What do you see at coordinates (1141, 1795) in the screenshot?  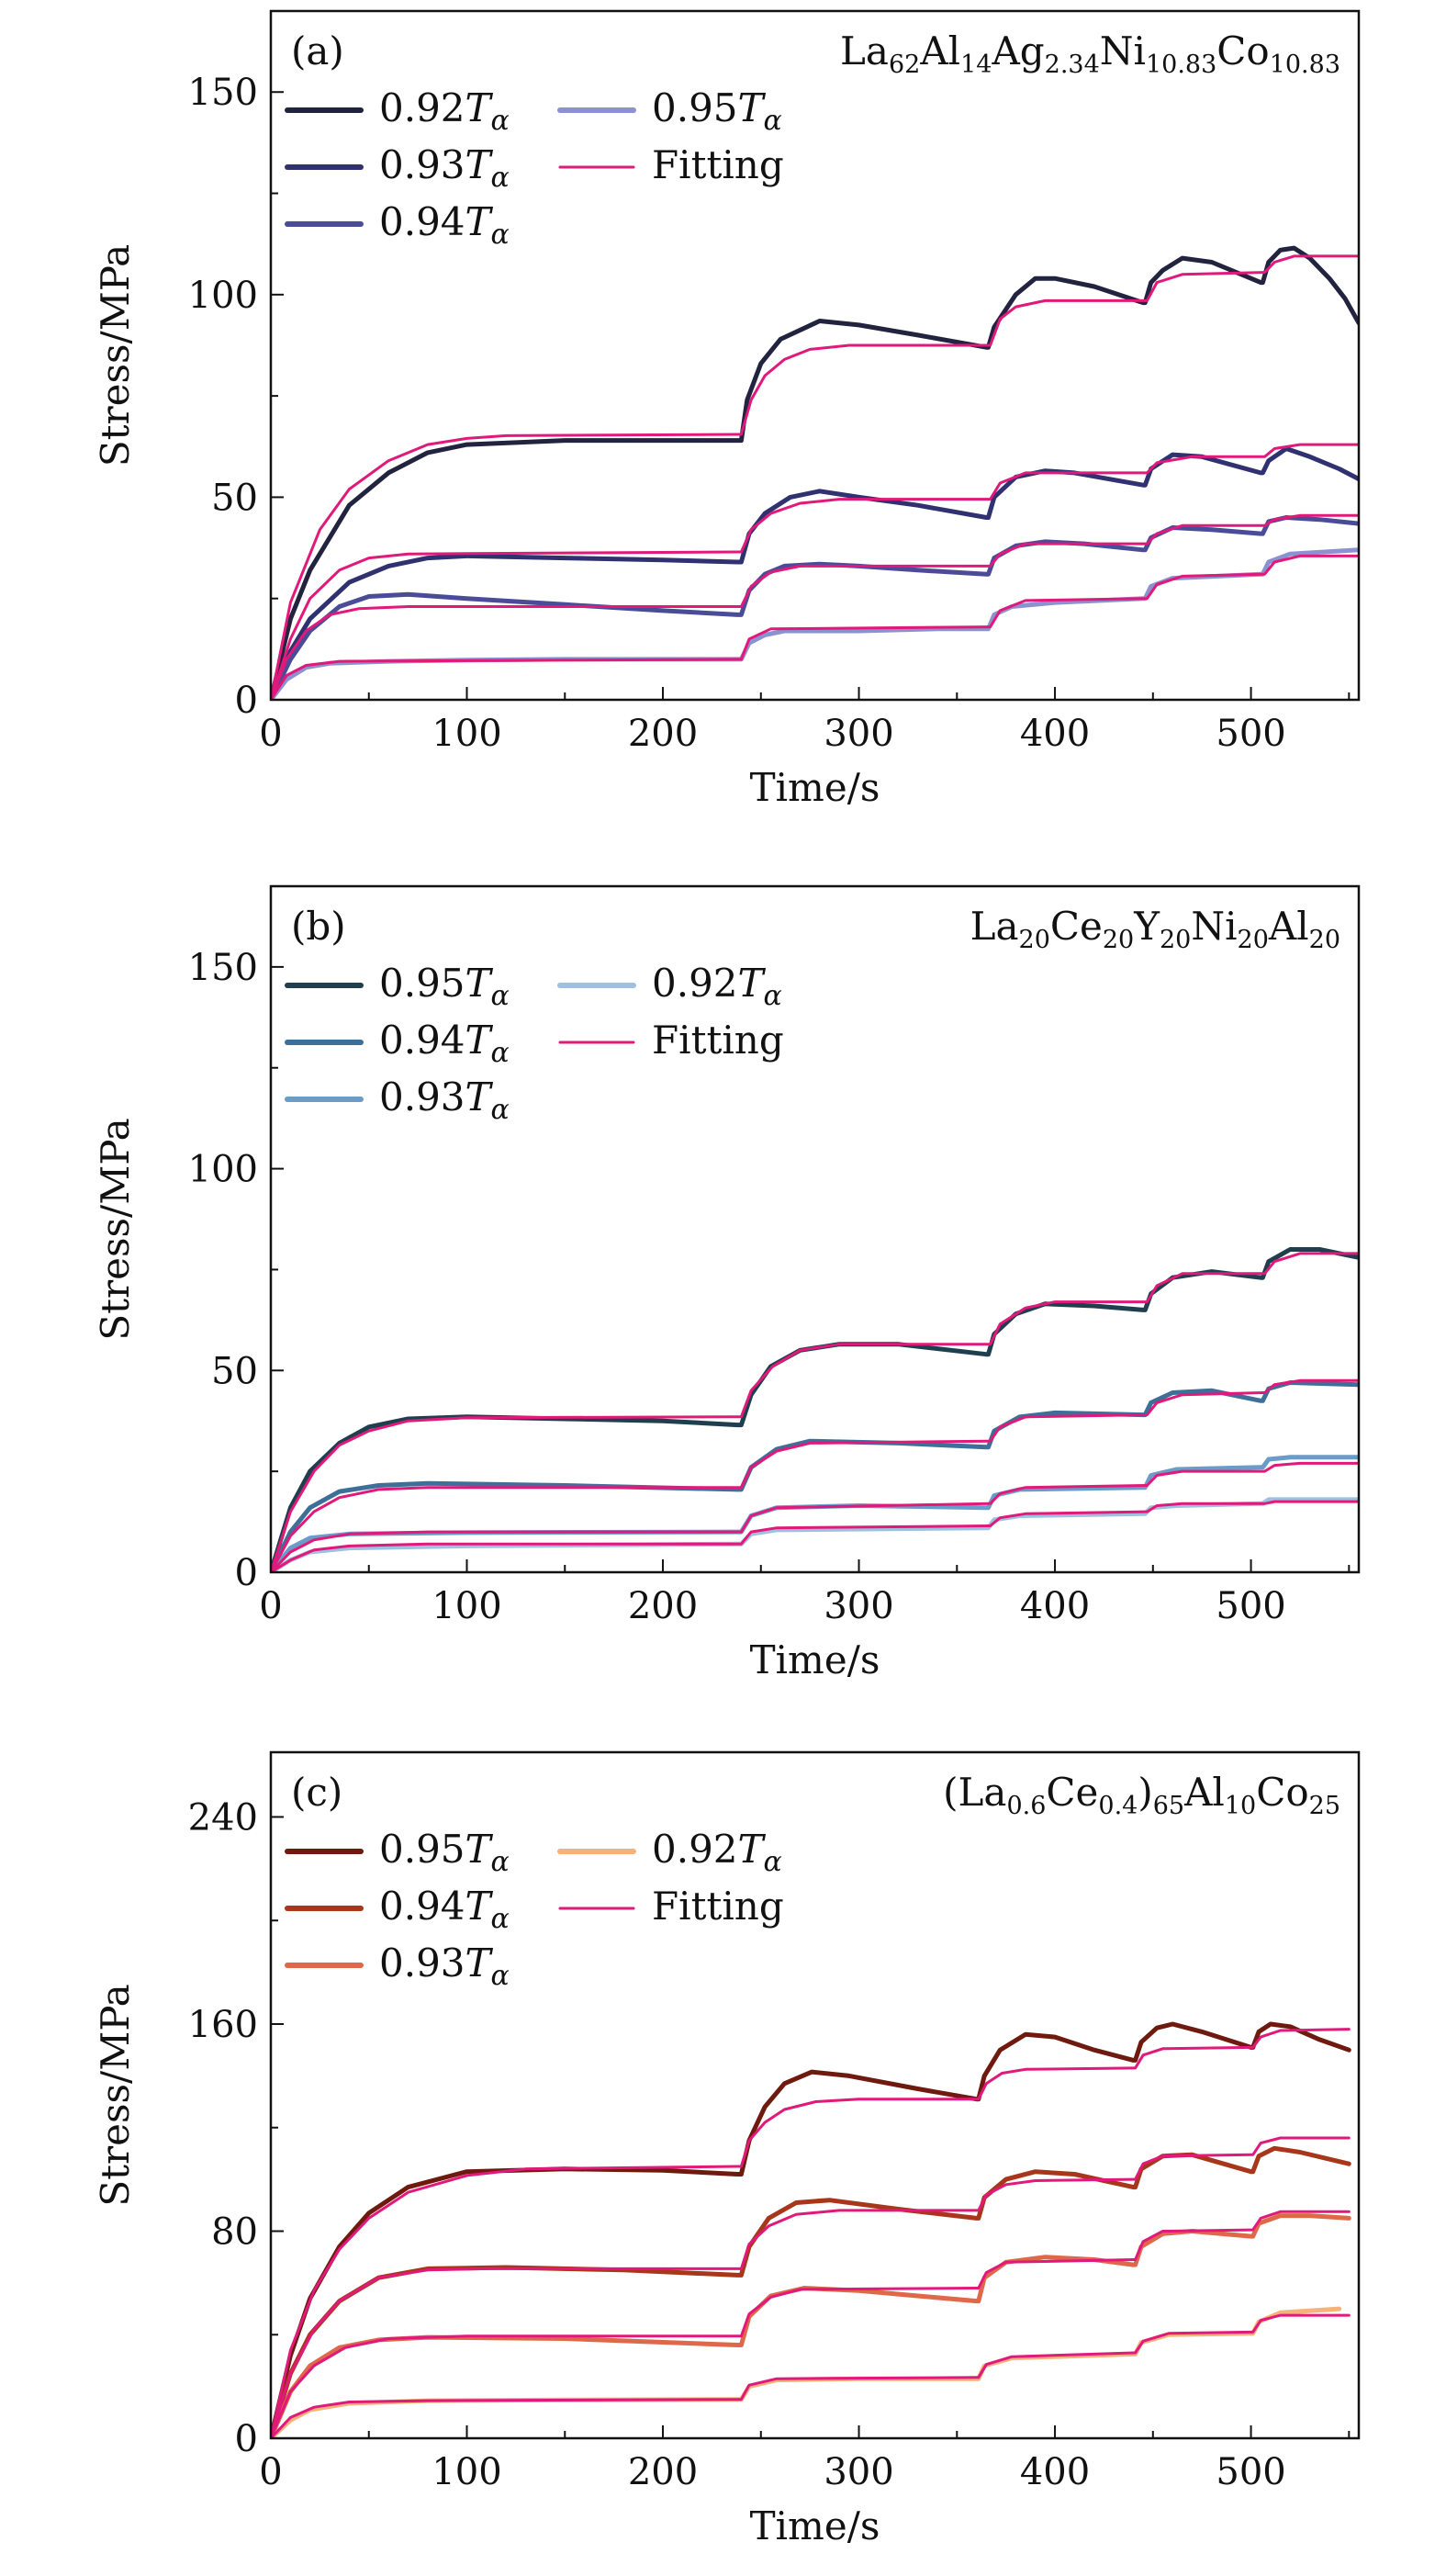 I see `composition-formula: (La0.6​Ce0.4​)65​Al10​Co25​` at bounding box center [1141, 1795].